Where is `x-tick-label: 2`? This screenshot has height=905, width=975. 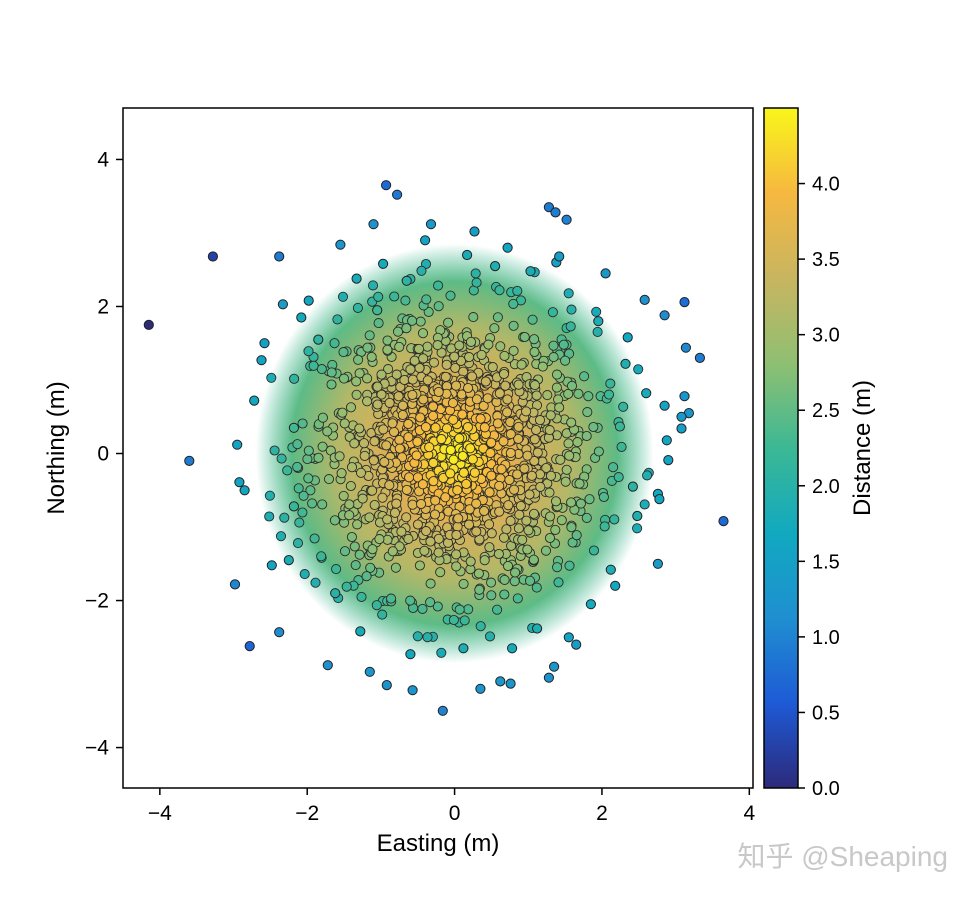 x-tick-label: 2 is located at coordinates (602, 813).